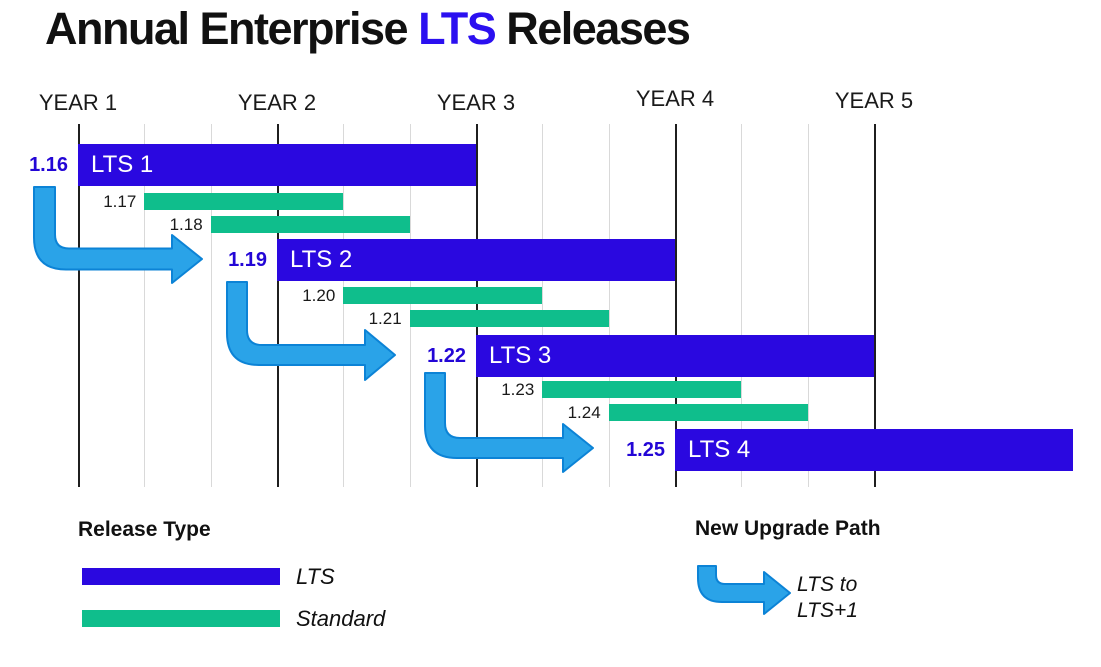 This screenshot has height=667, width=1101. Describe the element at coordinates (277, 102) in the screenshot. I see `year-label-2: YEAR 2` at that location.